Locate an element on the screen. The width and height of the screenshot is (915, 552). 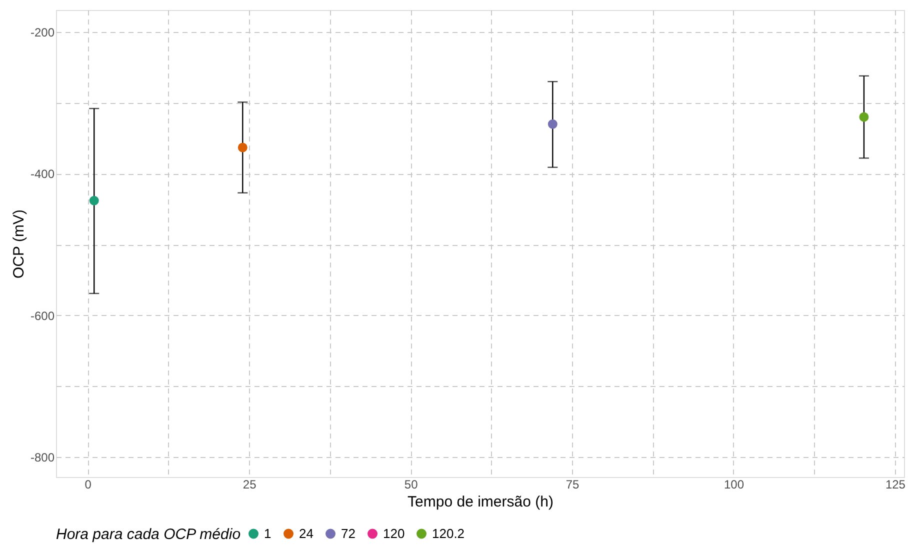
y-axis-title: OCP (mV) is located at coordinates (19, 244).